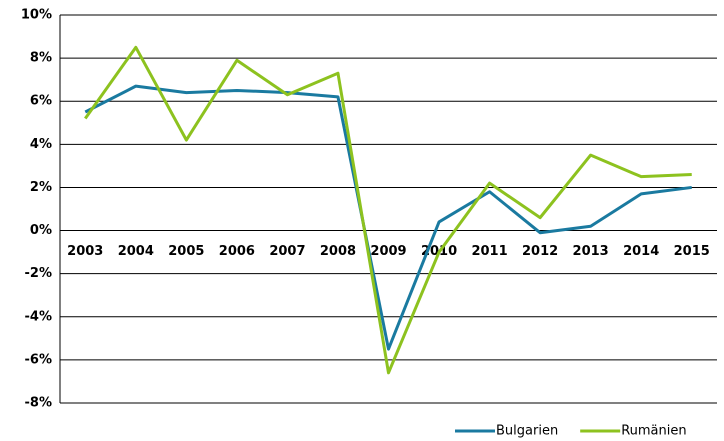 This screenshot has width=724, height=441. I want to click on y-tick-label: -8%, so click(38, 403).